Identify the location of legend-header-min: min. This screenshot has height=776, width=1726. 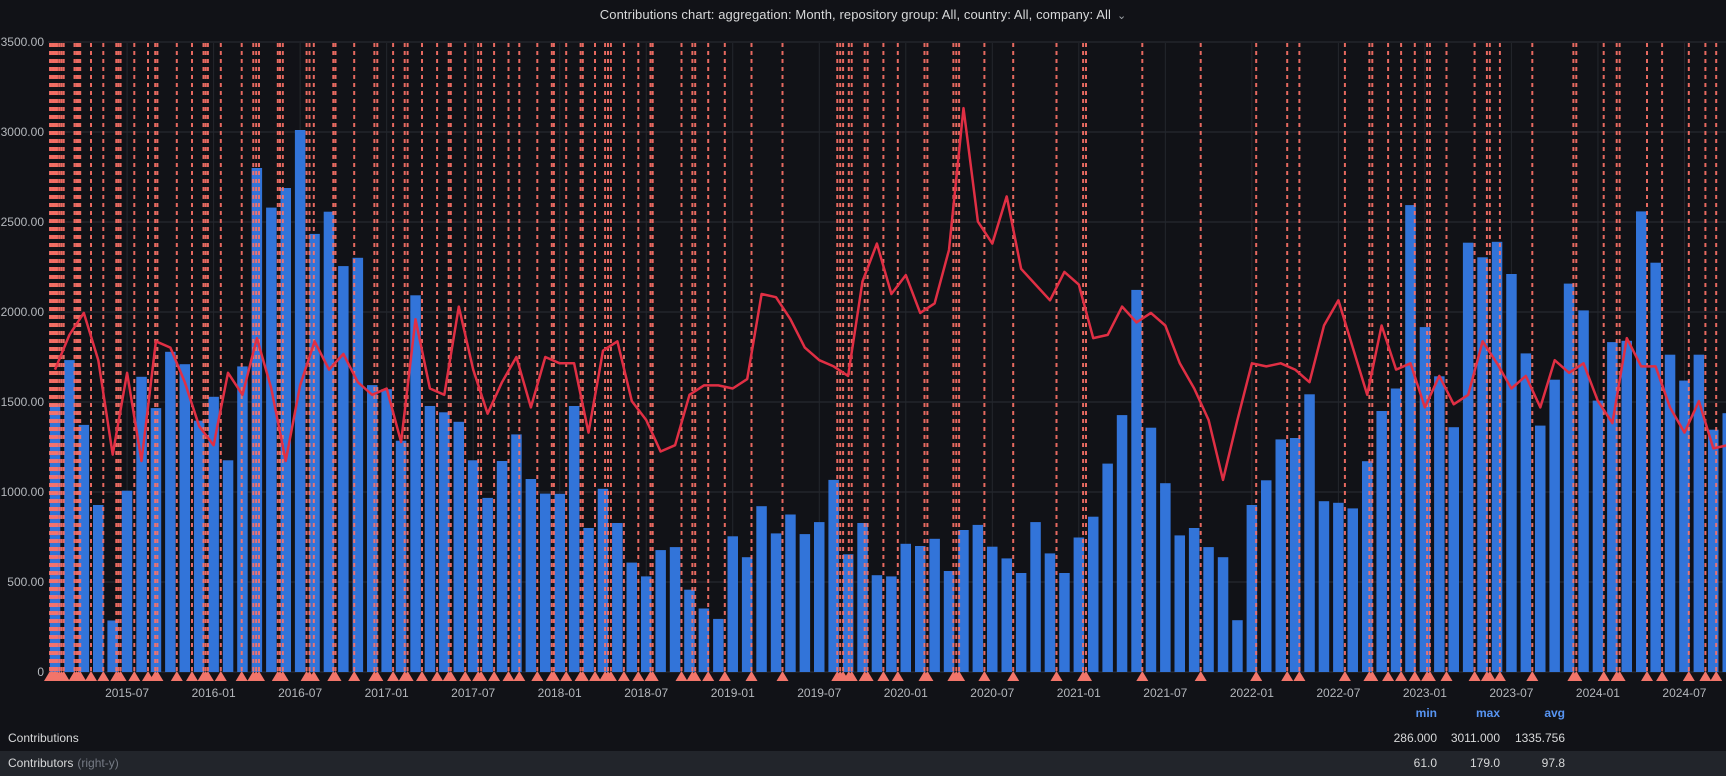
(1426, 713).